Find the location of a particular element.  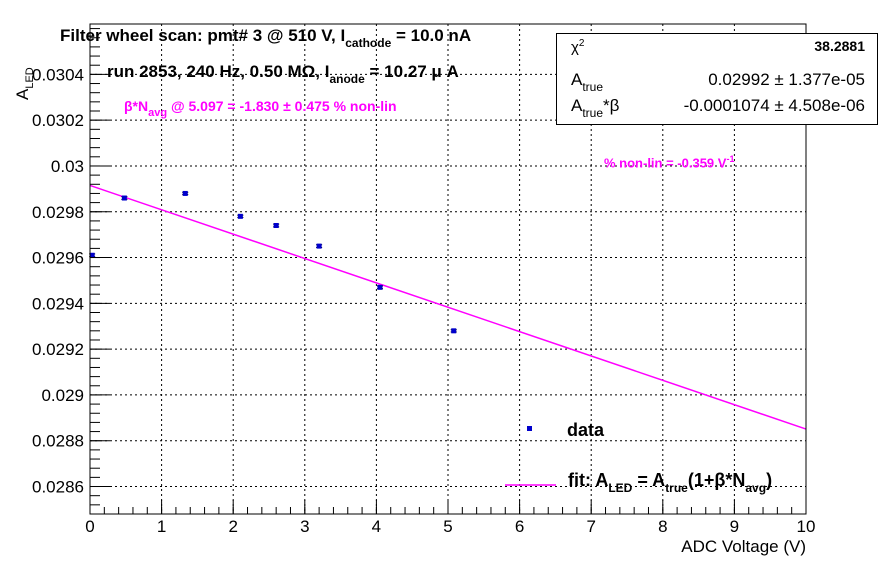

slope-sup: -1 is located at coordinates (730, 159).